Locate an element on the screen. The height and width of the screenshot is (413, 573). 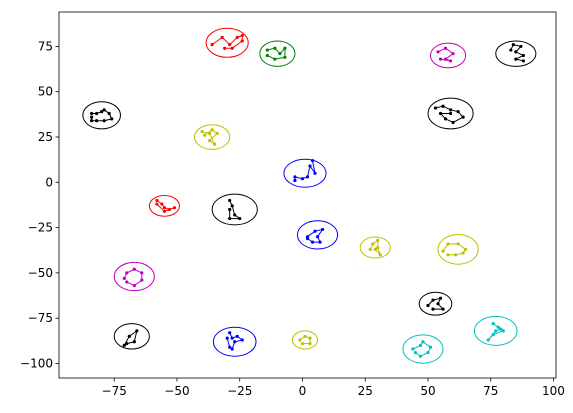
x-tick-label: −75 is located at coordinates (114, 391).